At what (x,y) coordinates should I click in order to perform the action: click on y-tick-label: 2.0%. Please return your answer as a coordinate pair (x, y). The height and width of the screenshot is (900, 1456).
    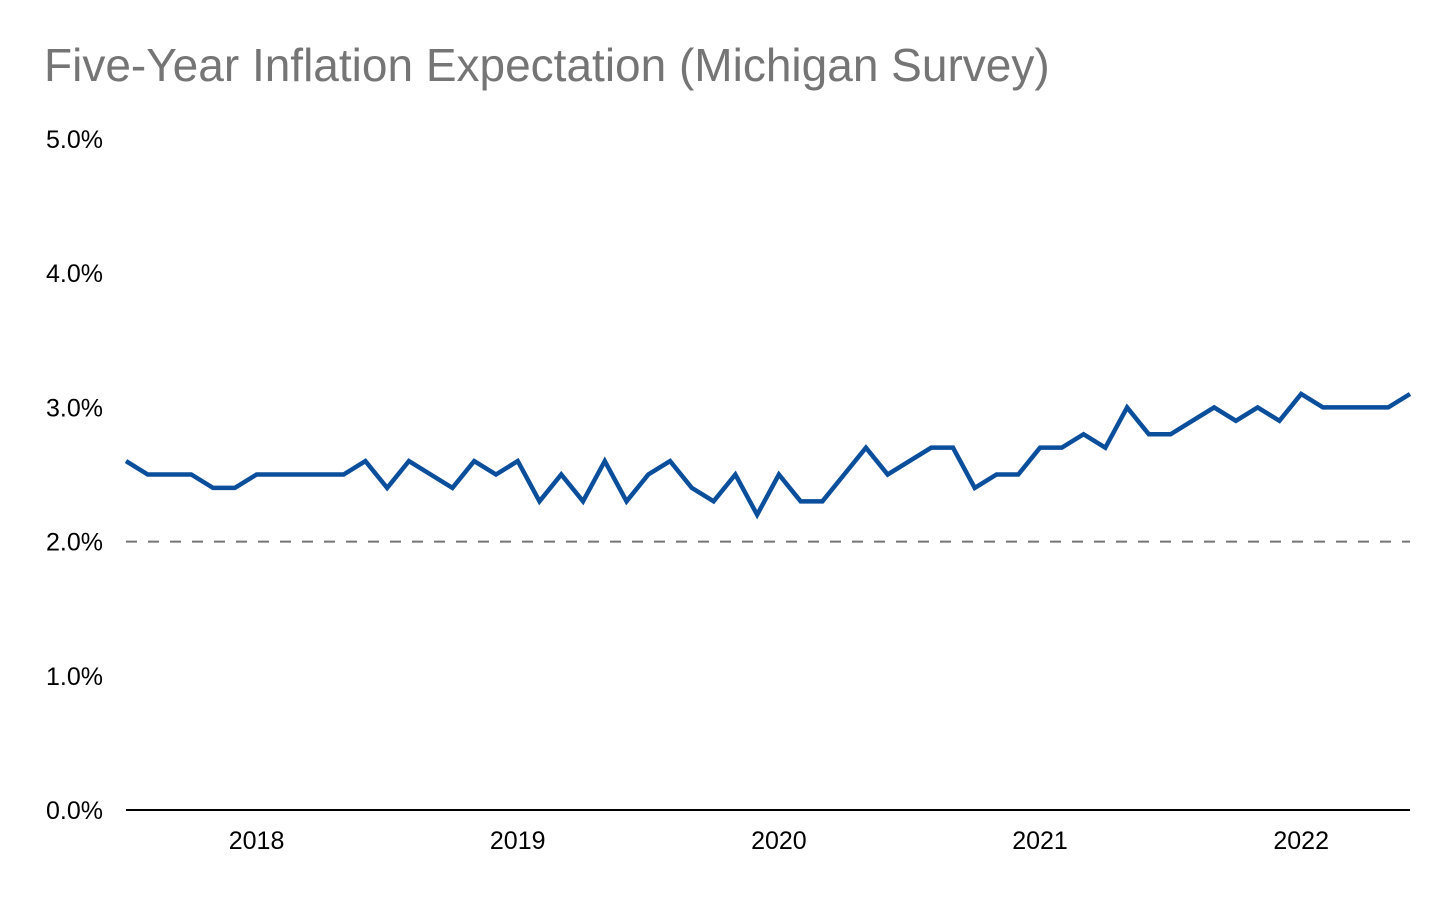
    Looking at the image, I should click on (74, 543).